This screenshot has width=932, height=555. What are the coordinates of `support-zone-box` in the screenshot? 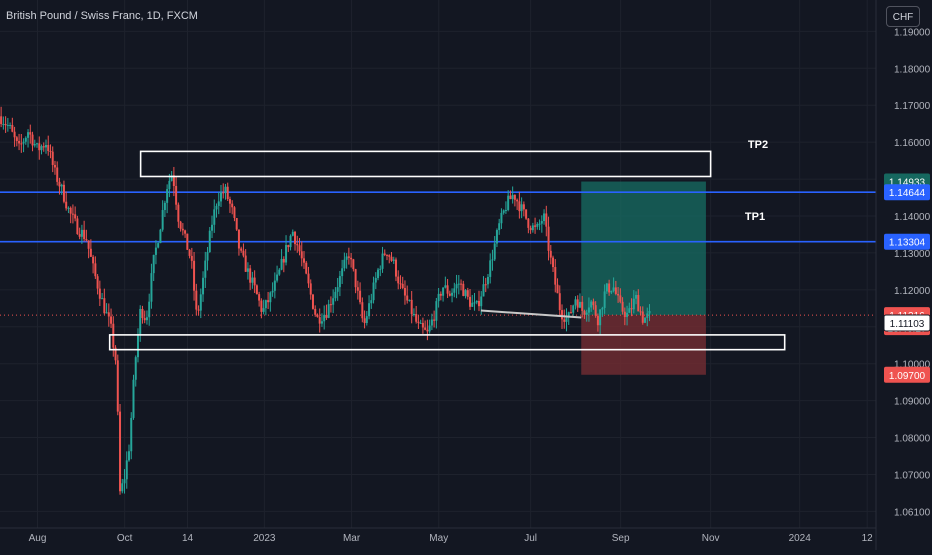 It's located at (447, 342).